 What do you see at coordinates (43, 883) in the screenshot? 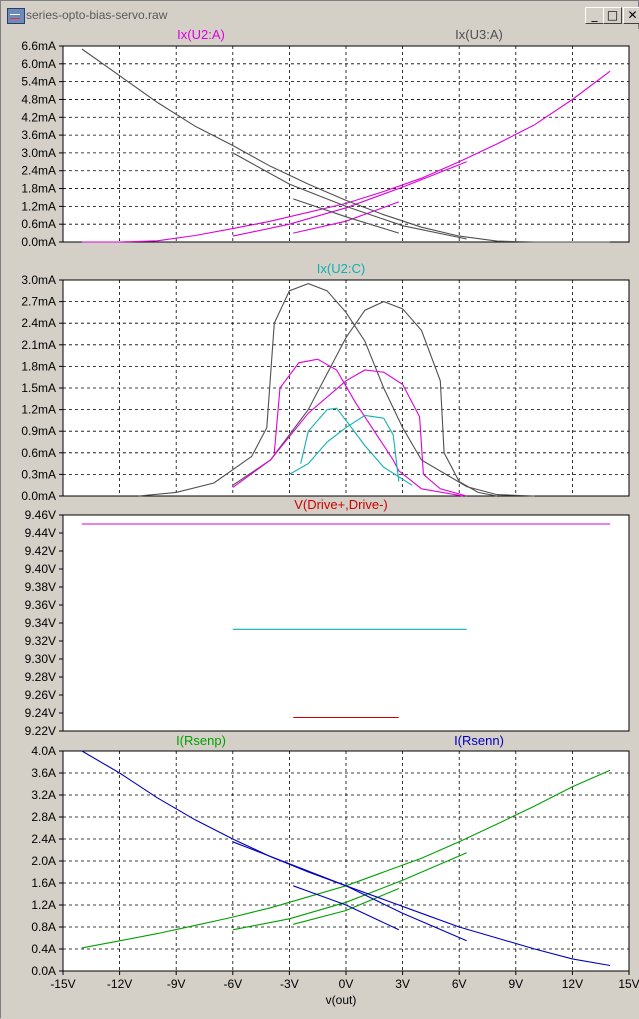
I see `y-tick-label: 1.6A` at bounding box center [43, 883].